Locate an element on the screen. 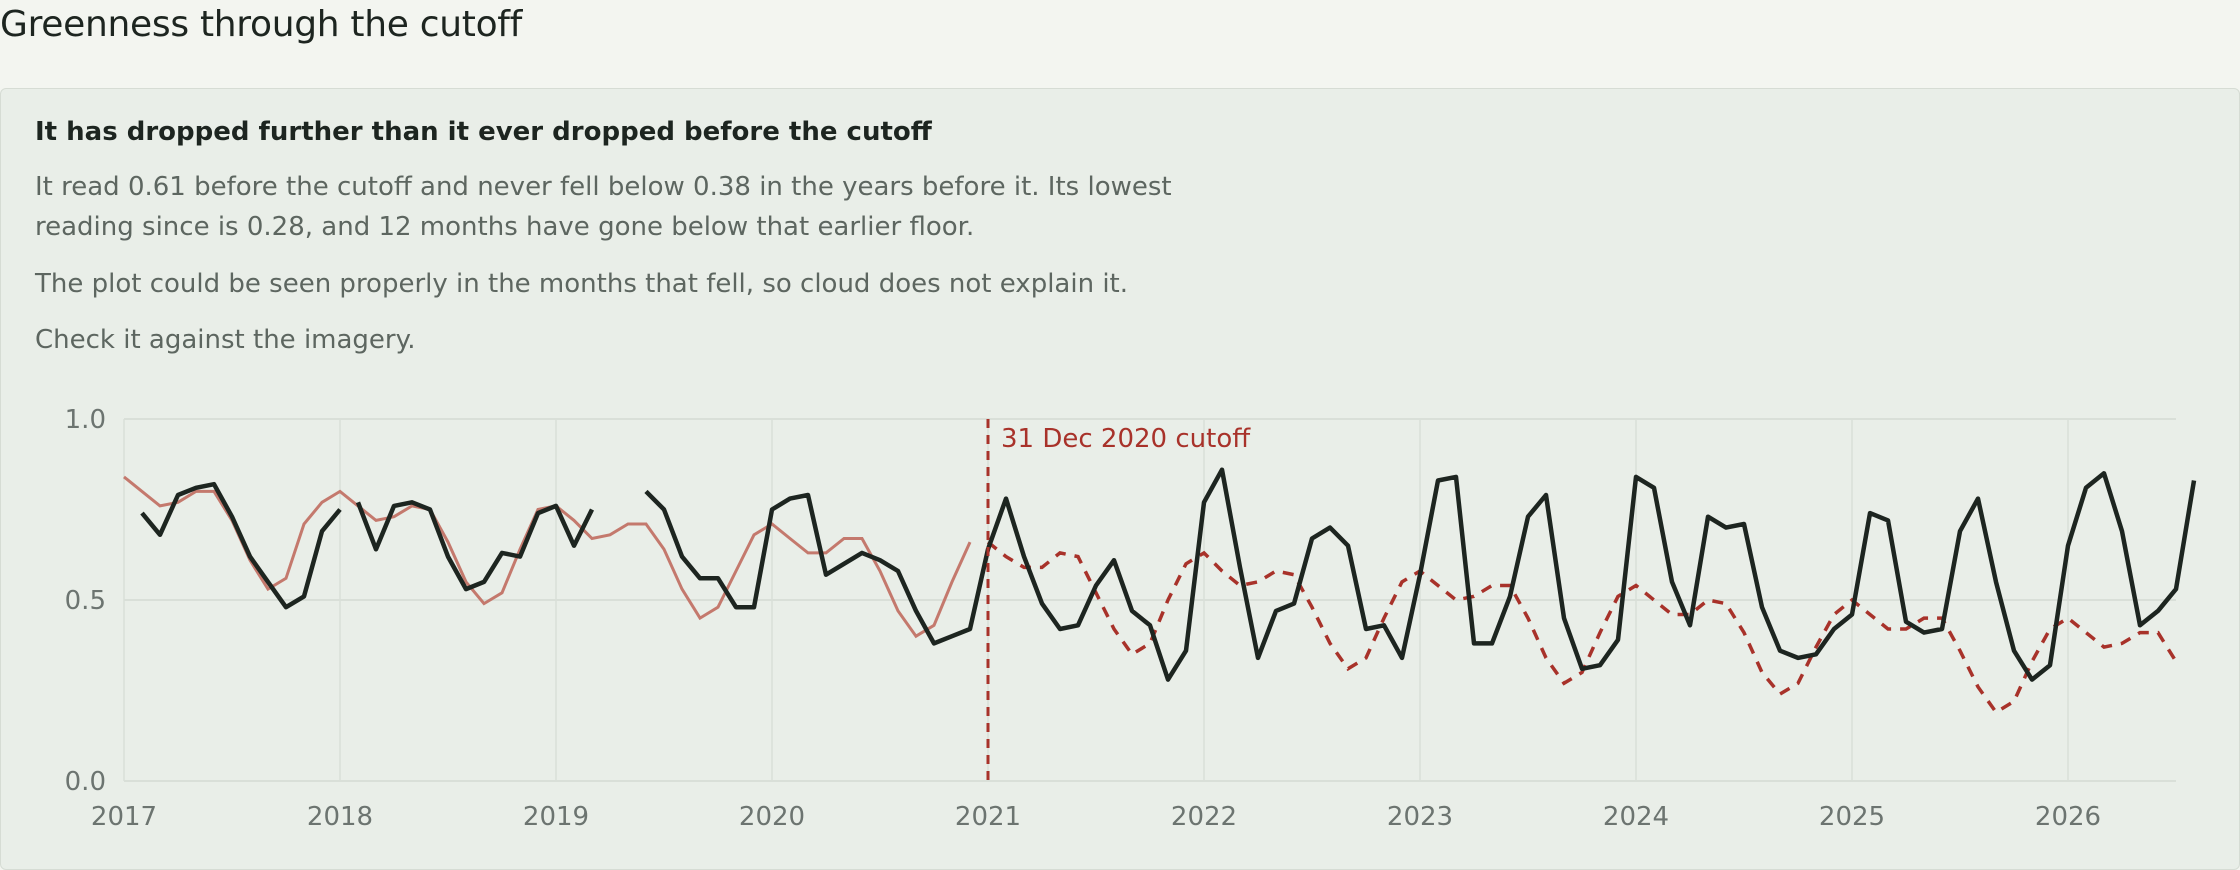 This screenshot has width=2240, height=870. x-tick-label: 2025 is located at coordinates (1852, 817).